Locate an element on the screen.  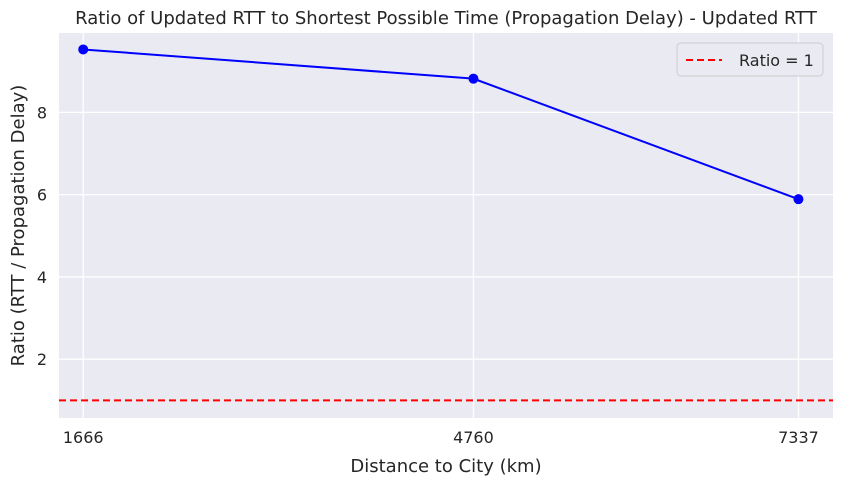
y-tick-label: 4 is located at coordinates (42, 277).